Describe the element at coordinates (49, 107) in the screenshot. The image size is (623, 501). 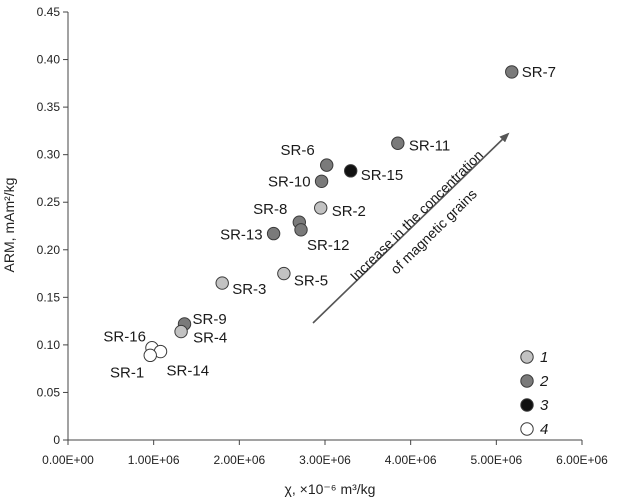
I see `y-tick-label: 0.35` at that location.